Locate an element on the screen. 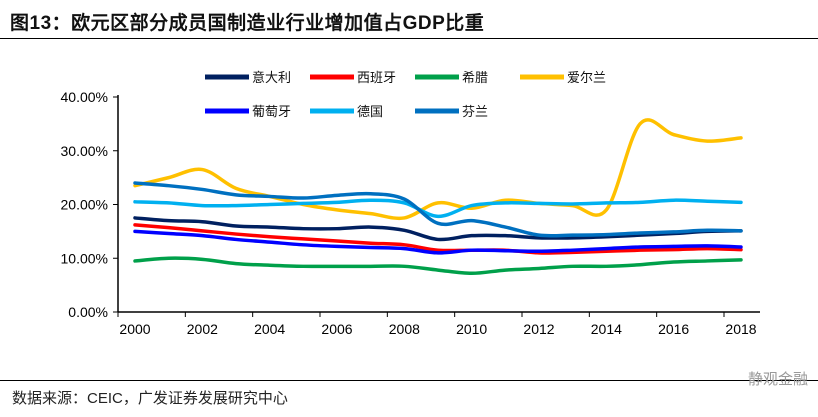  watermark: 静观金融 is located at coordinates (777, 379).